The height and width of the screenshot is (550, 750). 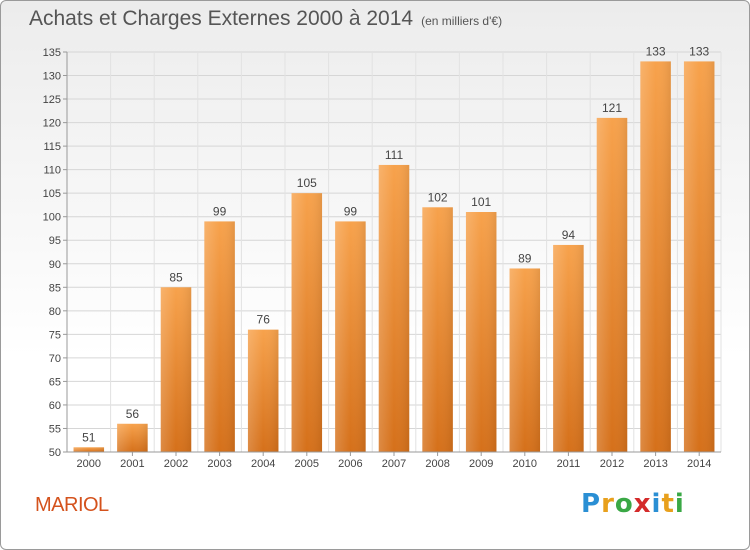 I want to click on x-tick-label: 2004, so click(x=263, y=464).